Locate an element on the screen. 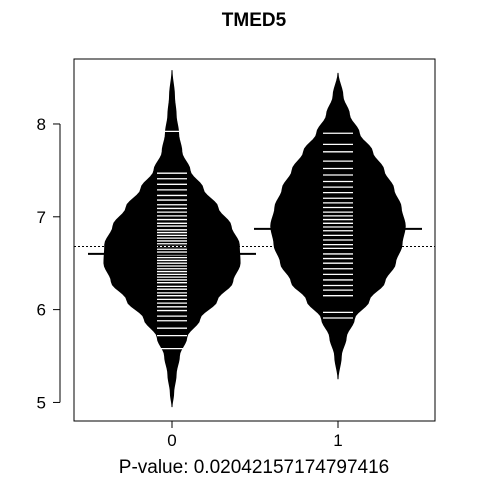 The width and height of the screenshot is (480, 480). p-value-label: P-value: 0.02042157174797416 is located at coordinates (254, 467).